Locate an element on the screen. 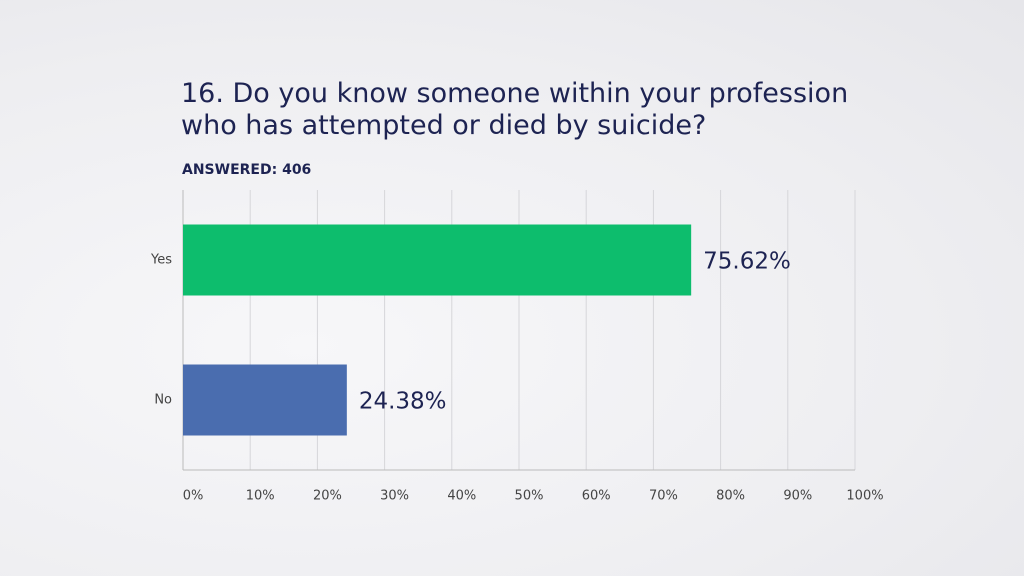 The height and width of the screenshot is (576, 1024). x-tick-label: 50% is located at coordinates (529, 496).